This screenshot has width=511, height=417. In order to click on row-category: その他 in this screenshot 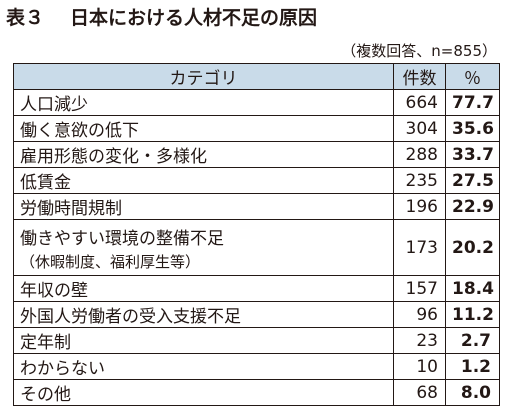, I will do `click(203, 392)`.